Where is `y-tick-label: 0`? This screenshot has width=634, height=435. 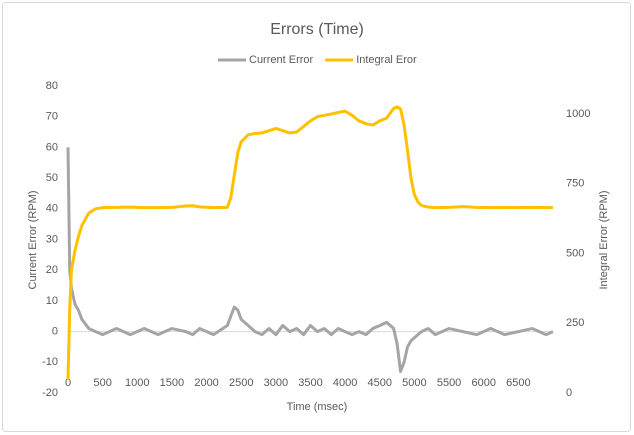 y-tick-label: 0 is located at coordinates (55, 332).